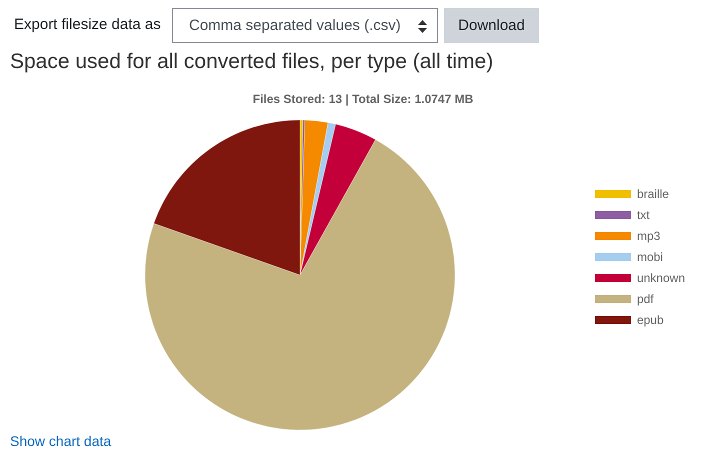  I want to click on legend-label: pdf, so click(645, 299).